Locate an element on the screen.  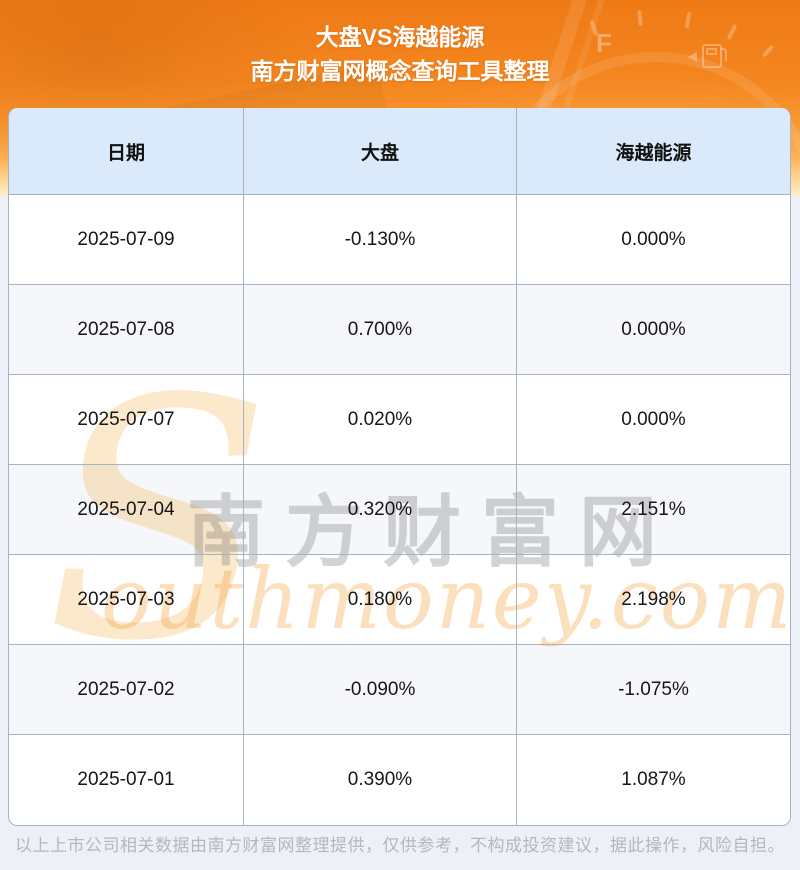
banner-titles: 大盘VS海越能源 南方财富网概念查询工具整理 is located at coordinates (400, 54).